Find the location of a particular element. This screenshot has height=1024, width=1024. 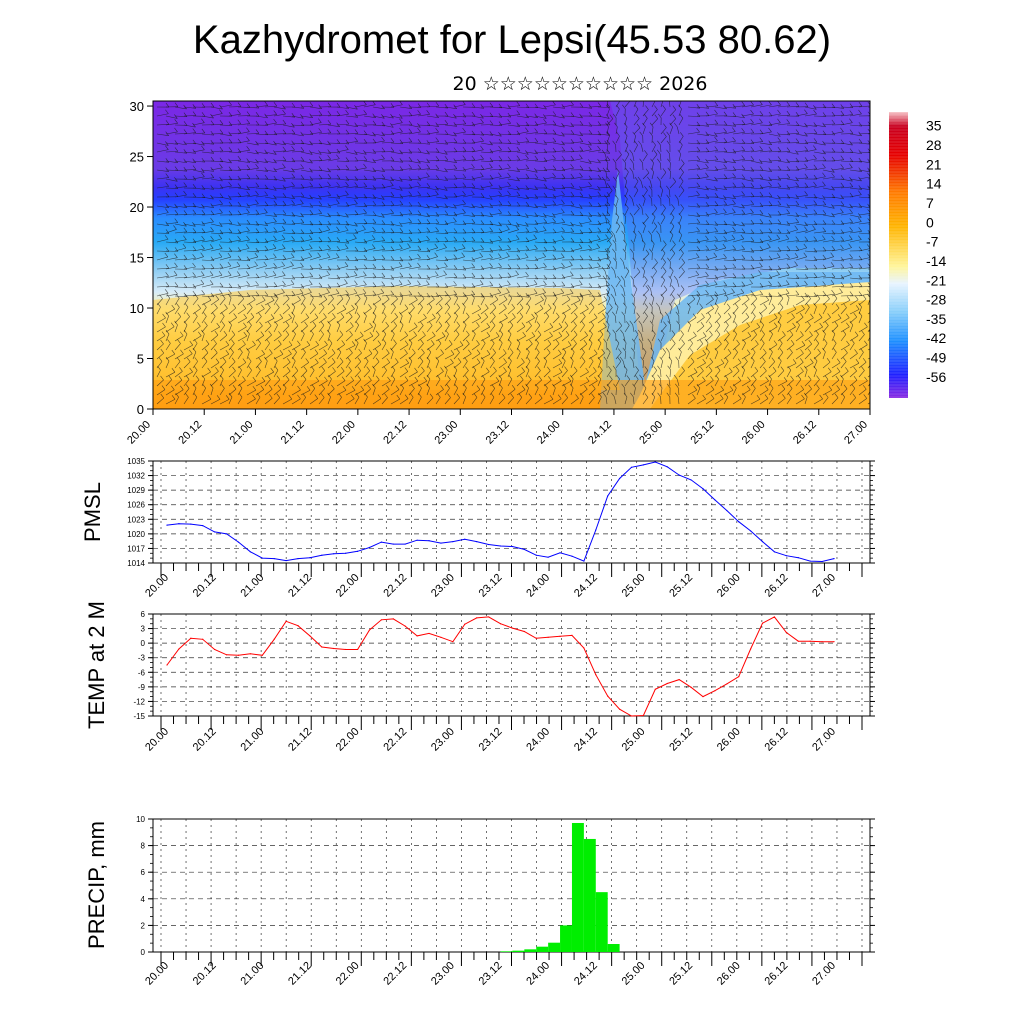

y-tick-label: 1023 is located at coordinates (136, 519).